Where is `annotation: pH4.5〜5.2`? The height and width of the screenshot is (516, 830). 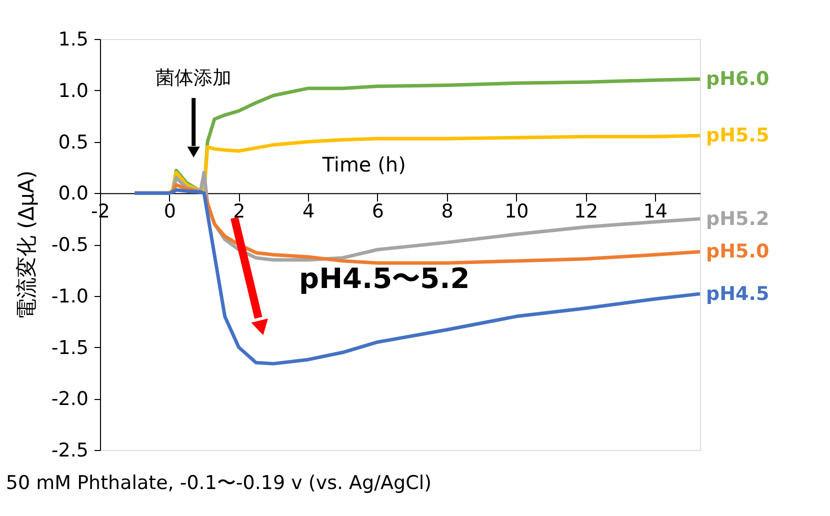
annotation: pH4.5〜5.2 is located at coordinates (384, 278).